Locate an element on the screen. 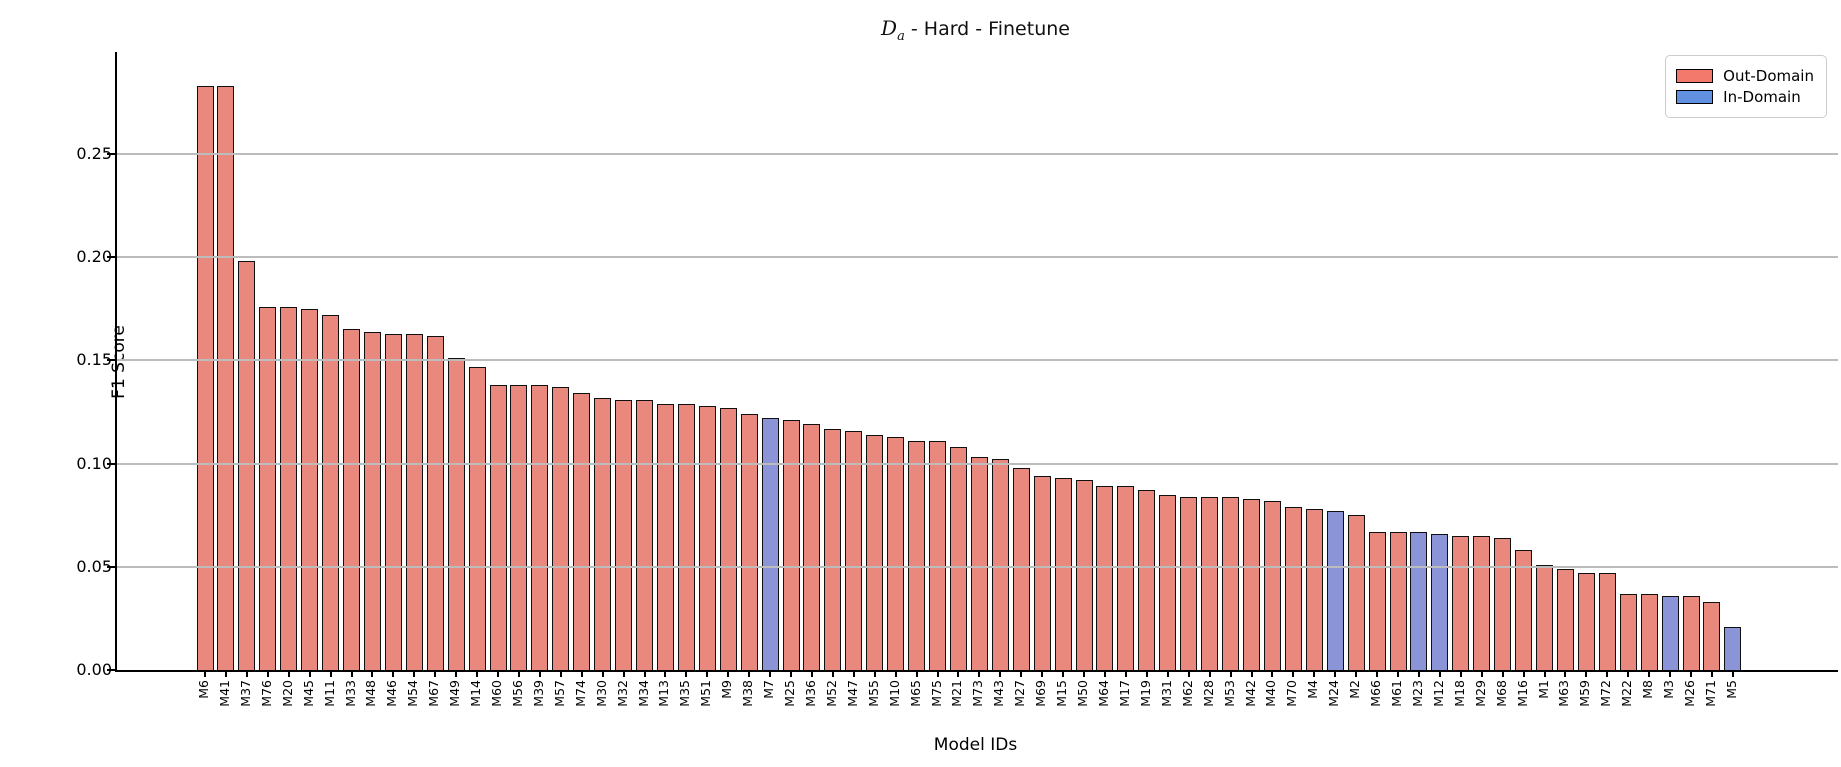 The width and height of the screenshot is (1841, 767). x-tick-mark-M57 is located at coordinates (560, 674).